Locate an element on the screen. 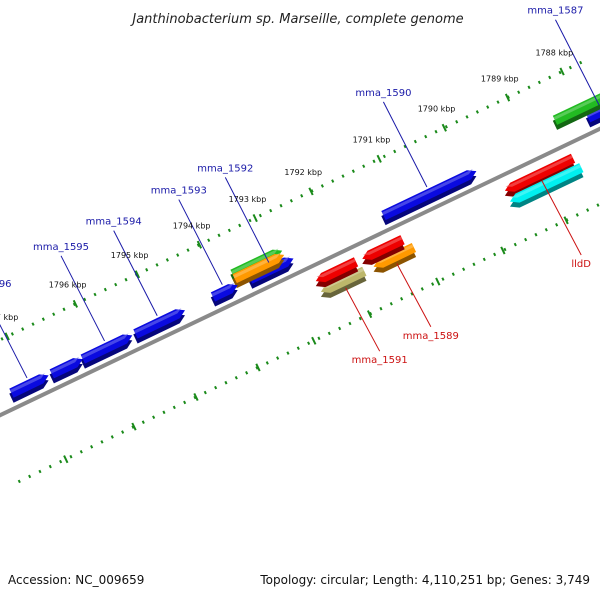  gene-label-mma_1587: mma_1587 is located at coordinates (555, 11).